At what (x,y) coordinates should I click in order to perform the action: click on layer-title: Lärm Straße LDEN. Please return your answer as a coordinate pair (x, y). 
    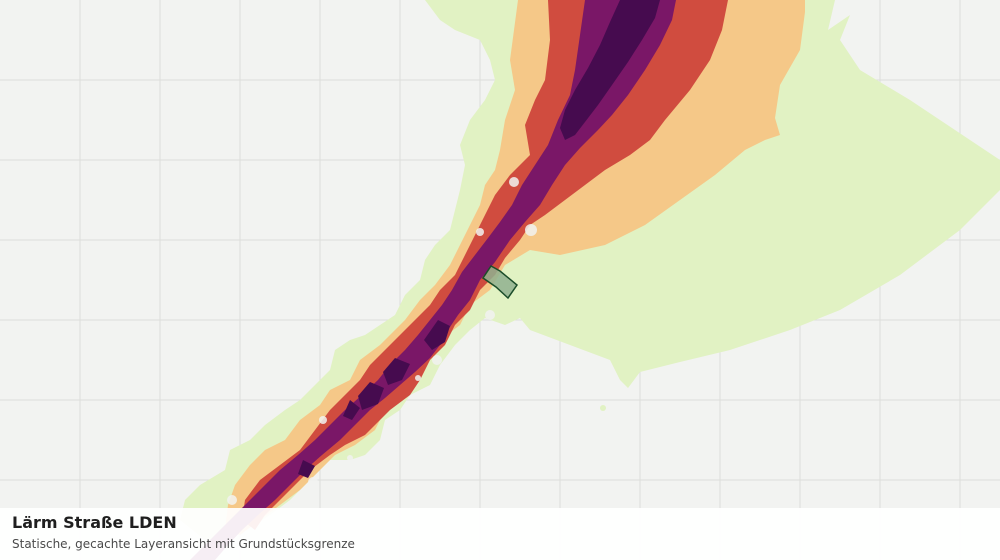
    Looking at the image, I should click on (94, 522).